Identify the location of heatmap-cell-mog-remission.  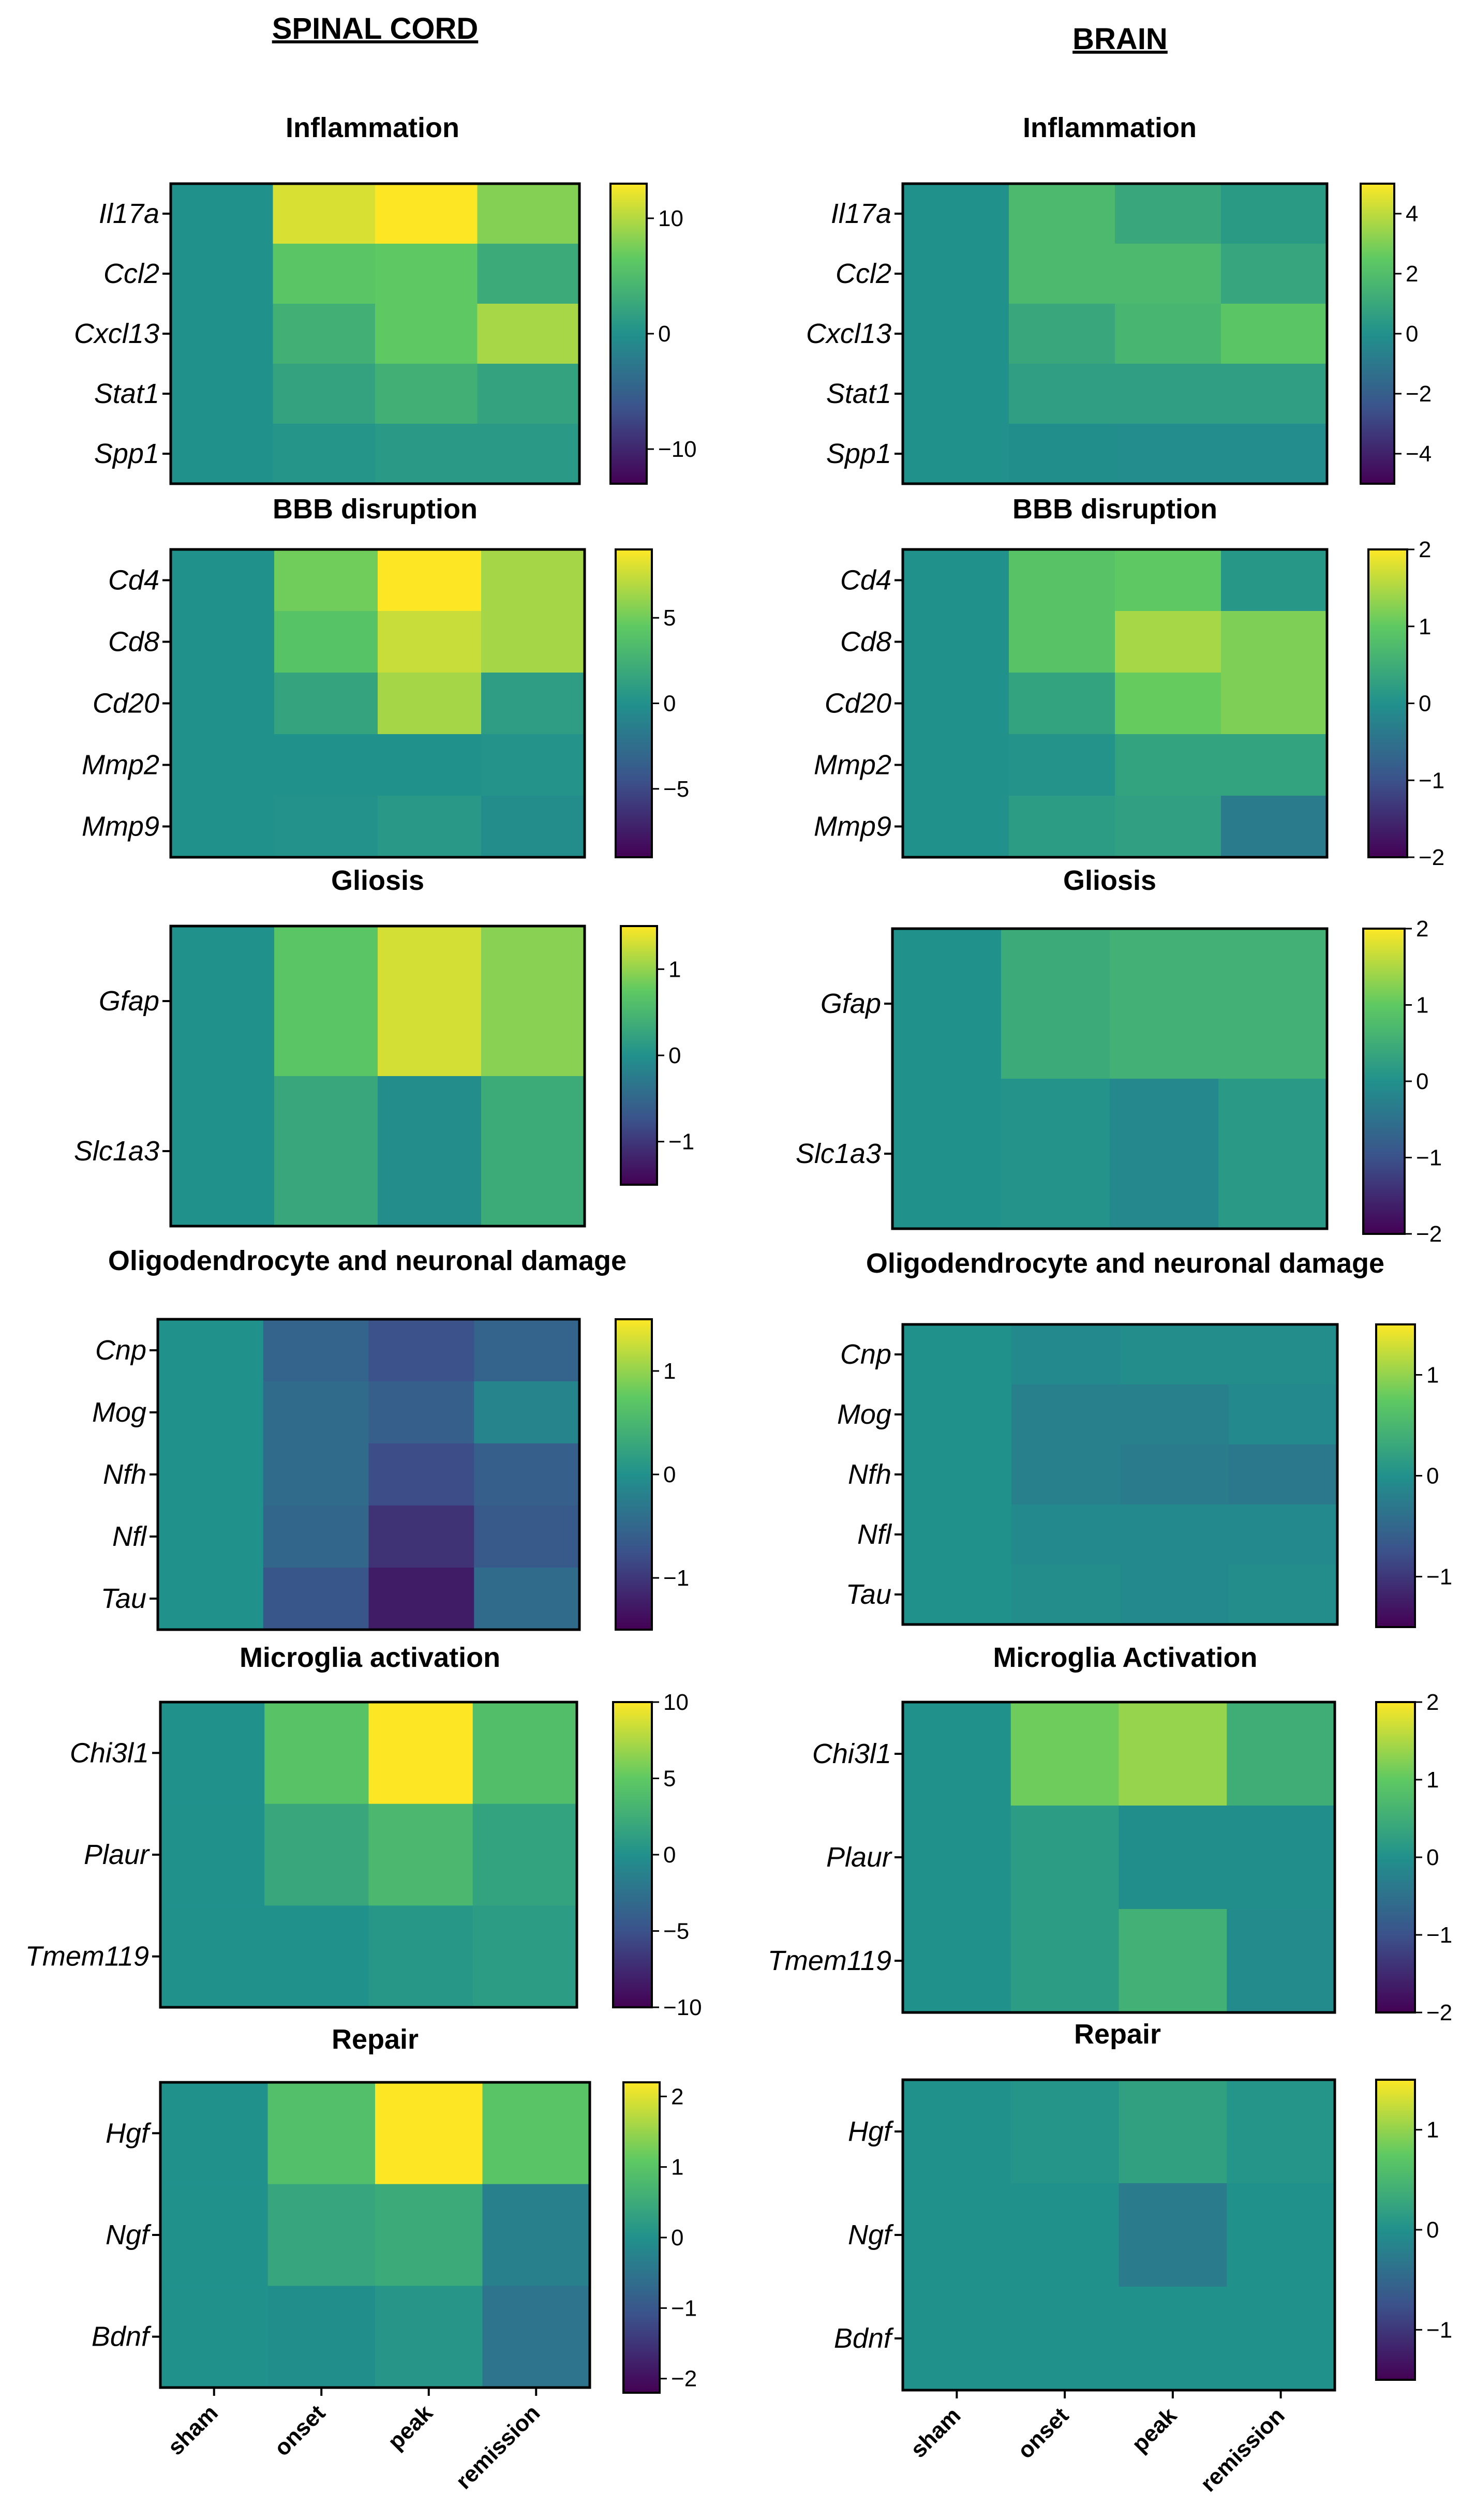
(1283, 1414).